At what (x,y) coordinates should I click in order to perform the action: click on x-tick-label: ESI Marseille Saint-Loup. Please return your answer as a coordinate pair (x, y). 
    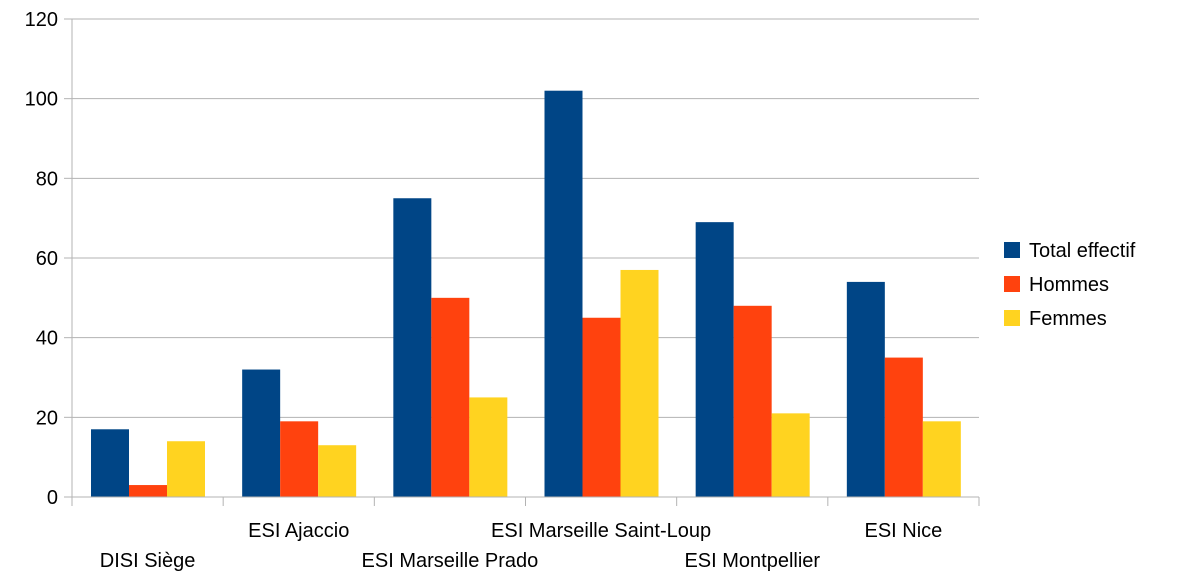
    Looking at the image, I should click on (601, 531).